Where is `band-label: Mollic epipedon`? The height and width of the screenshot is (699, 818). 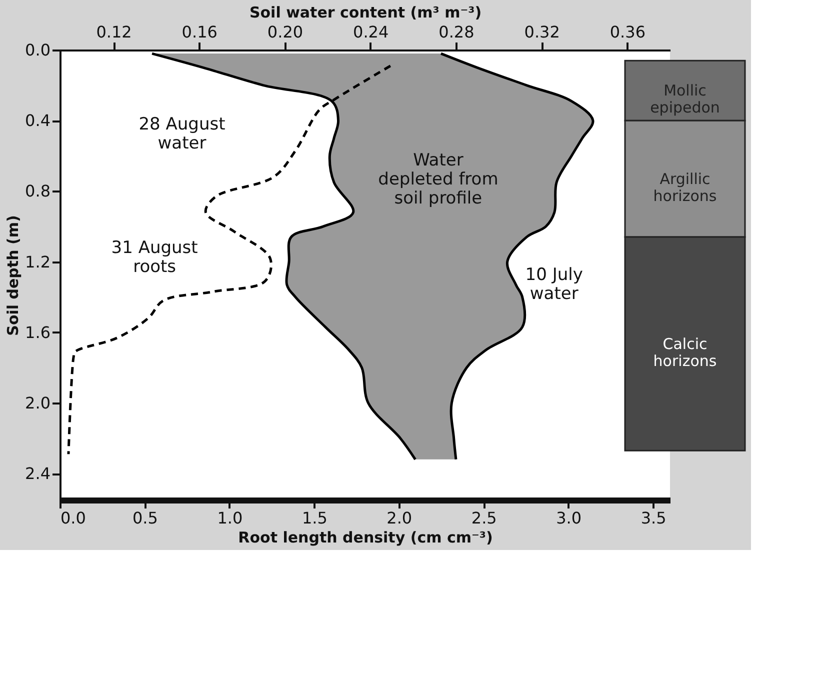
band-label: Mollic epipedon is located at coordinates (685, 99).